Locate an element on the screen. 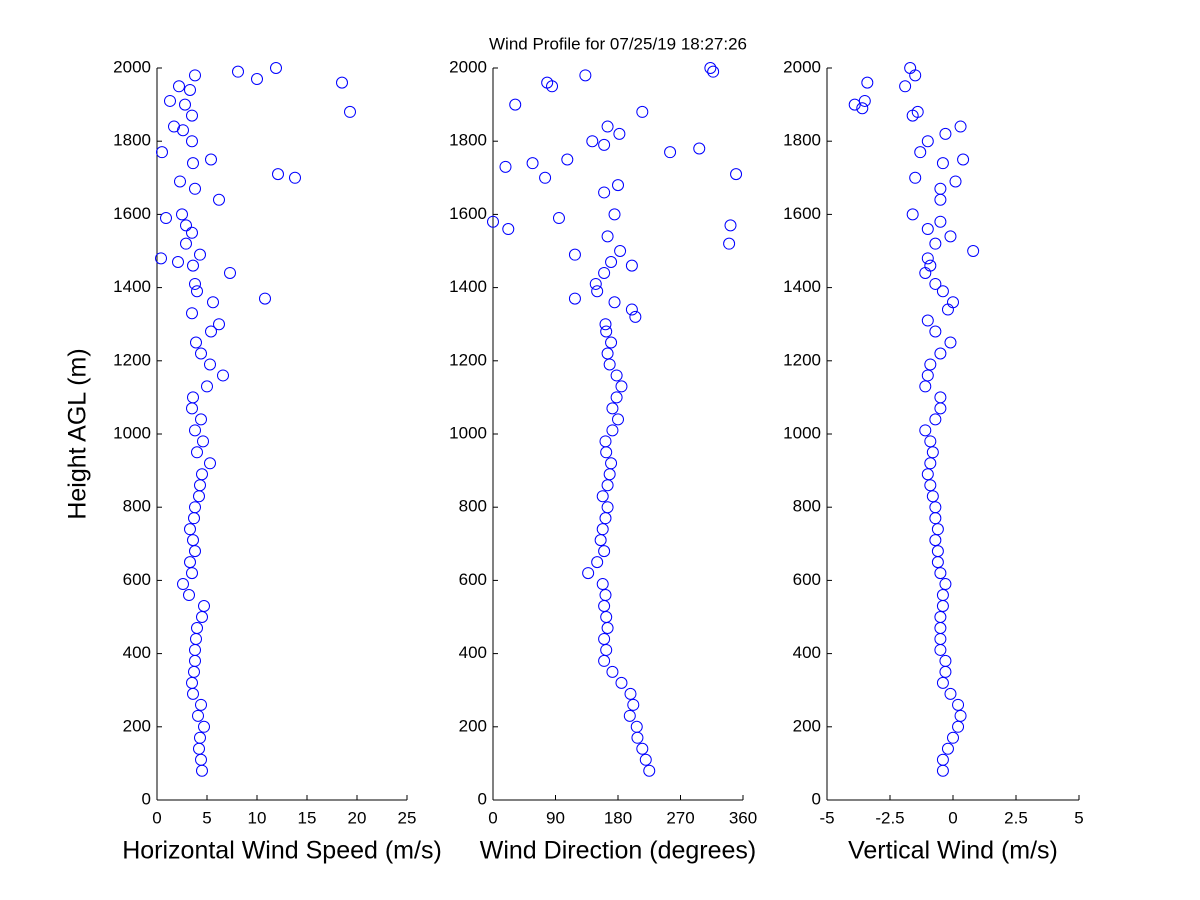 This screenshot has height=900, width=1200. y-tick-label: 2000 is located at coordinates (802, 66).